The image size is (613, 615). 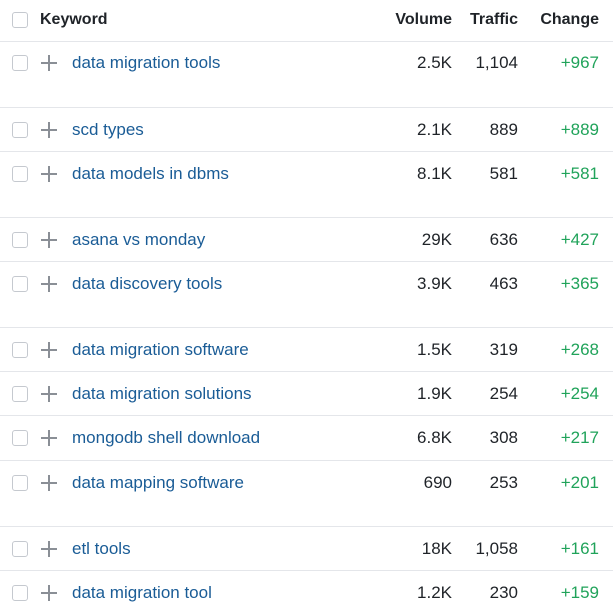 I want to click on traffic-value: 308, so click(x=503, y=437).